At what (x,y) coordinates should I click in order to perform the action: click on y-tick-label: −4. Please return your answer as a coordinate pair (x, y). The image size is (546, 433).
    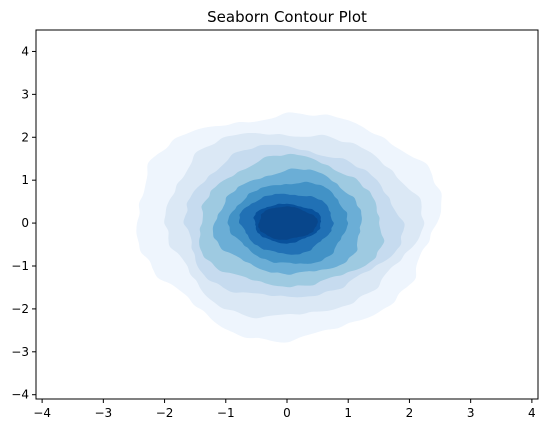
    Looking at the image, I should click on (20, 395).